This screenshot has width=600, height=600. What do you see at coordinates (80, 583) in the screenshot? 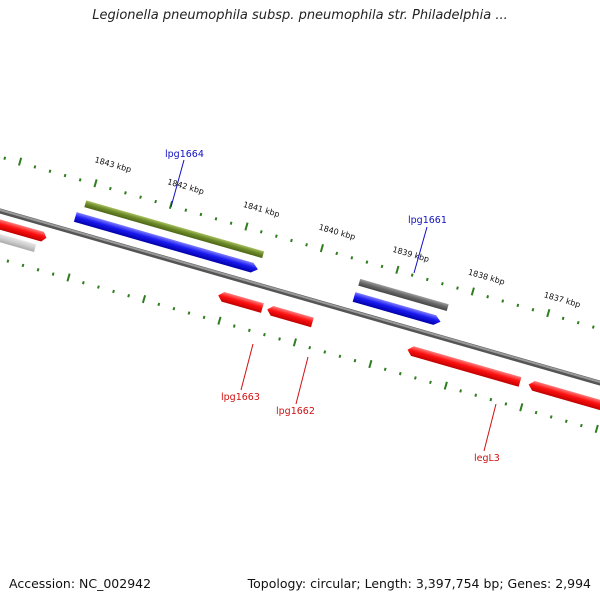
I see `accession-text: Accession: NC_002942` at bounding box center [80, 583].